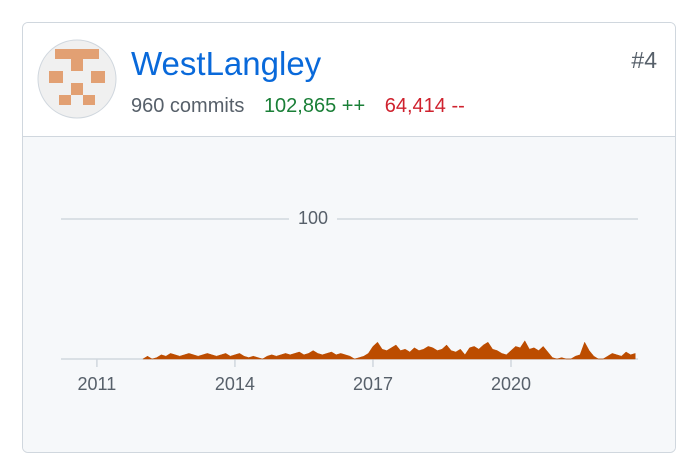 The width and height of the screenshot is (699, 475). I want to click on additions: 102,865 ++, so click(314, 106).